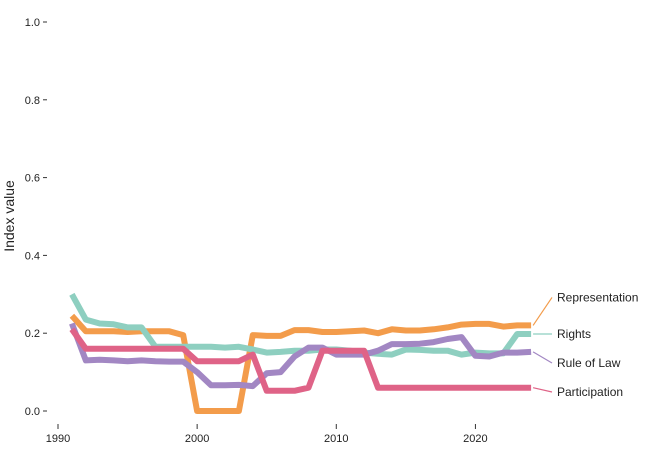 The height and width of the screenshot is (472, 668). I want to click on x-axis: 1990 2000 2010 2020, so click(267, 434).